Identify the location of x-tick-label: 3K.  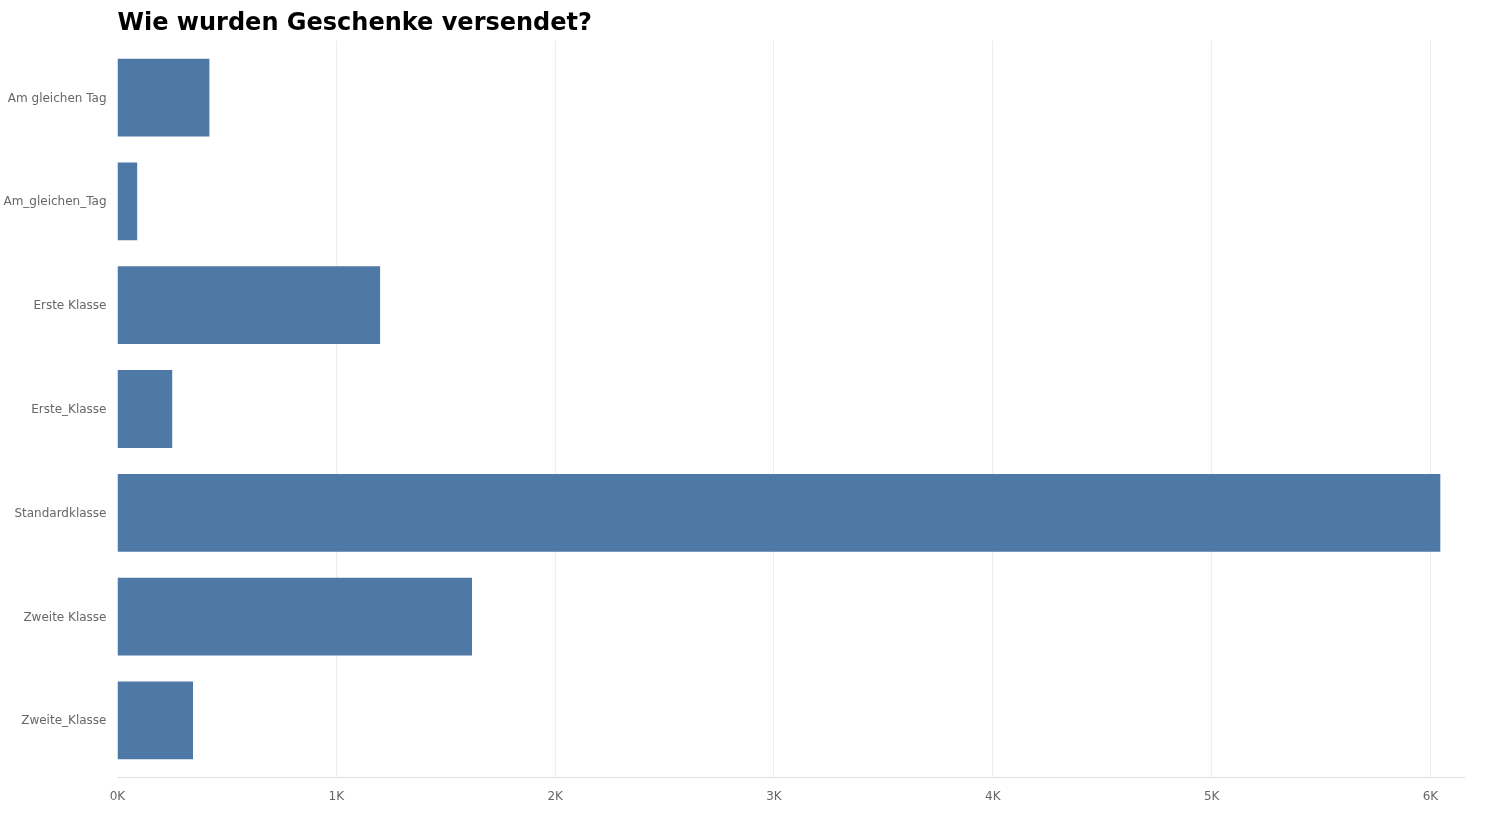
(774, 795).